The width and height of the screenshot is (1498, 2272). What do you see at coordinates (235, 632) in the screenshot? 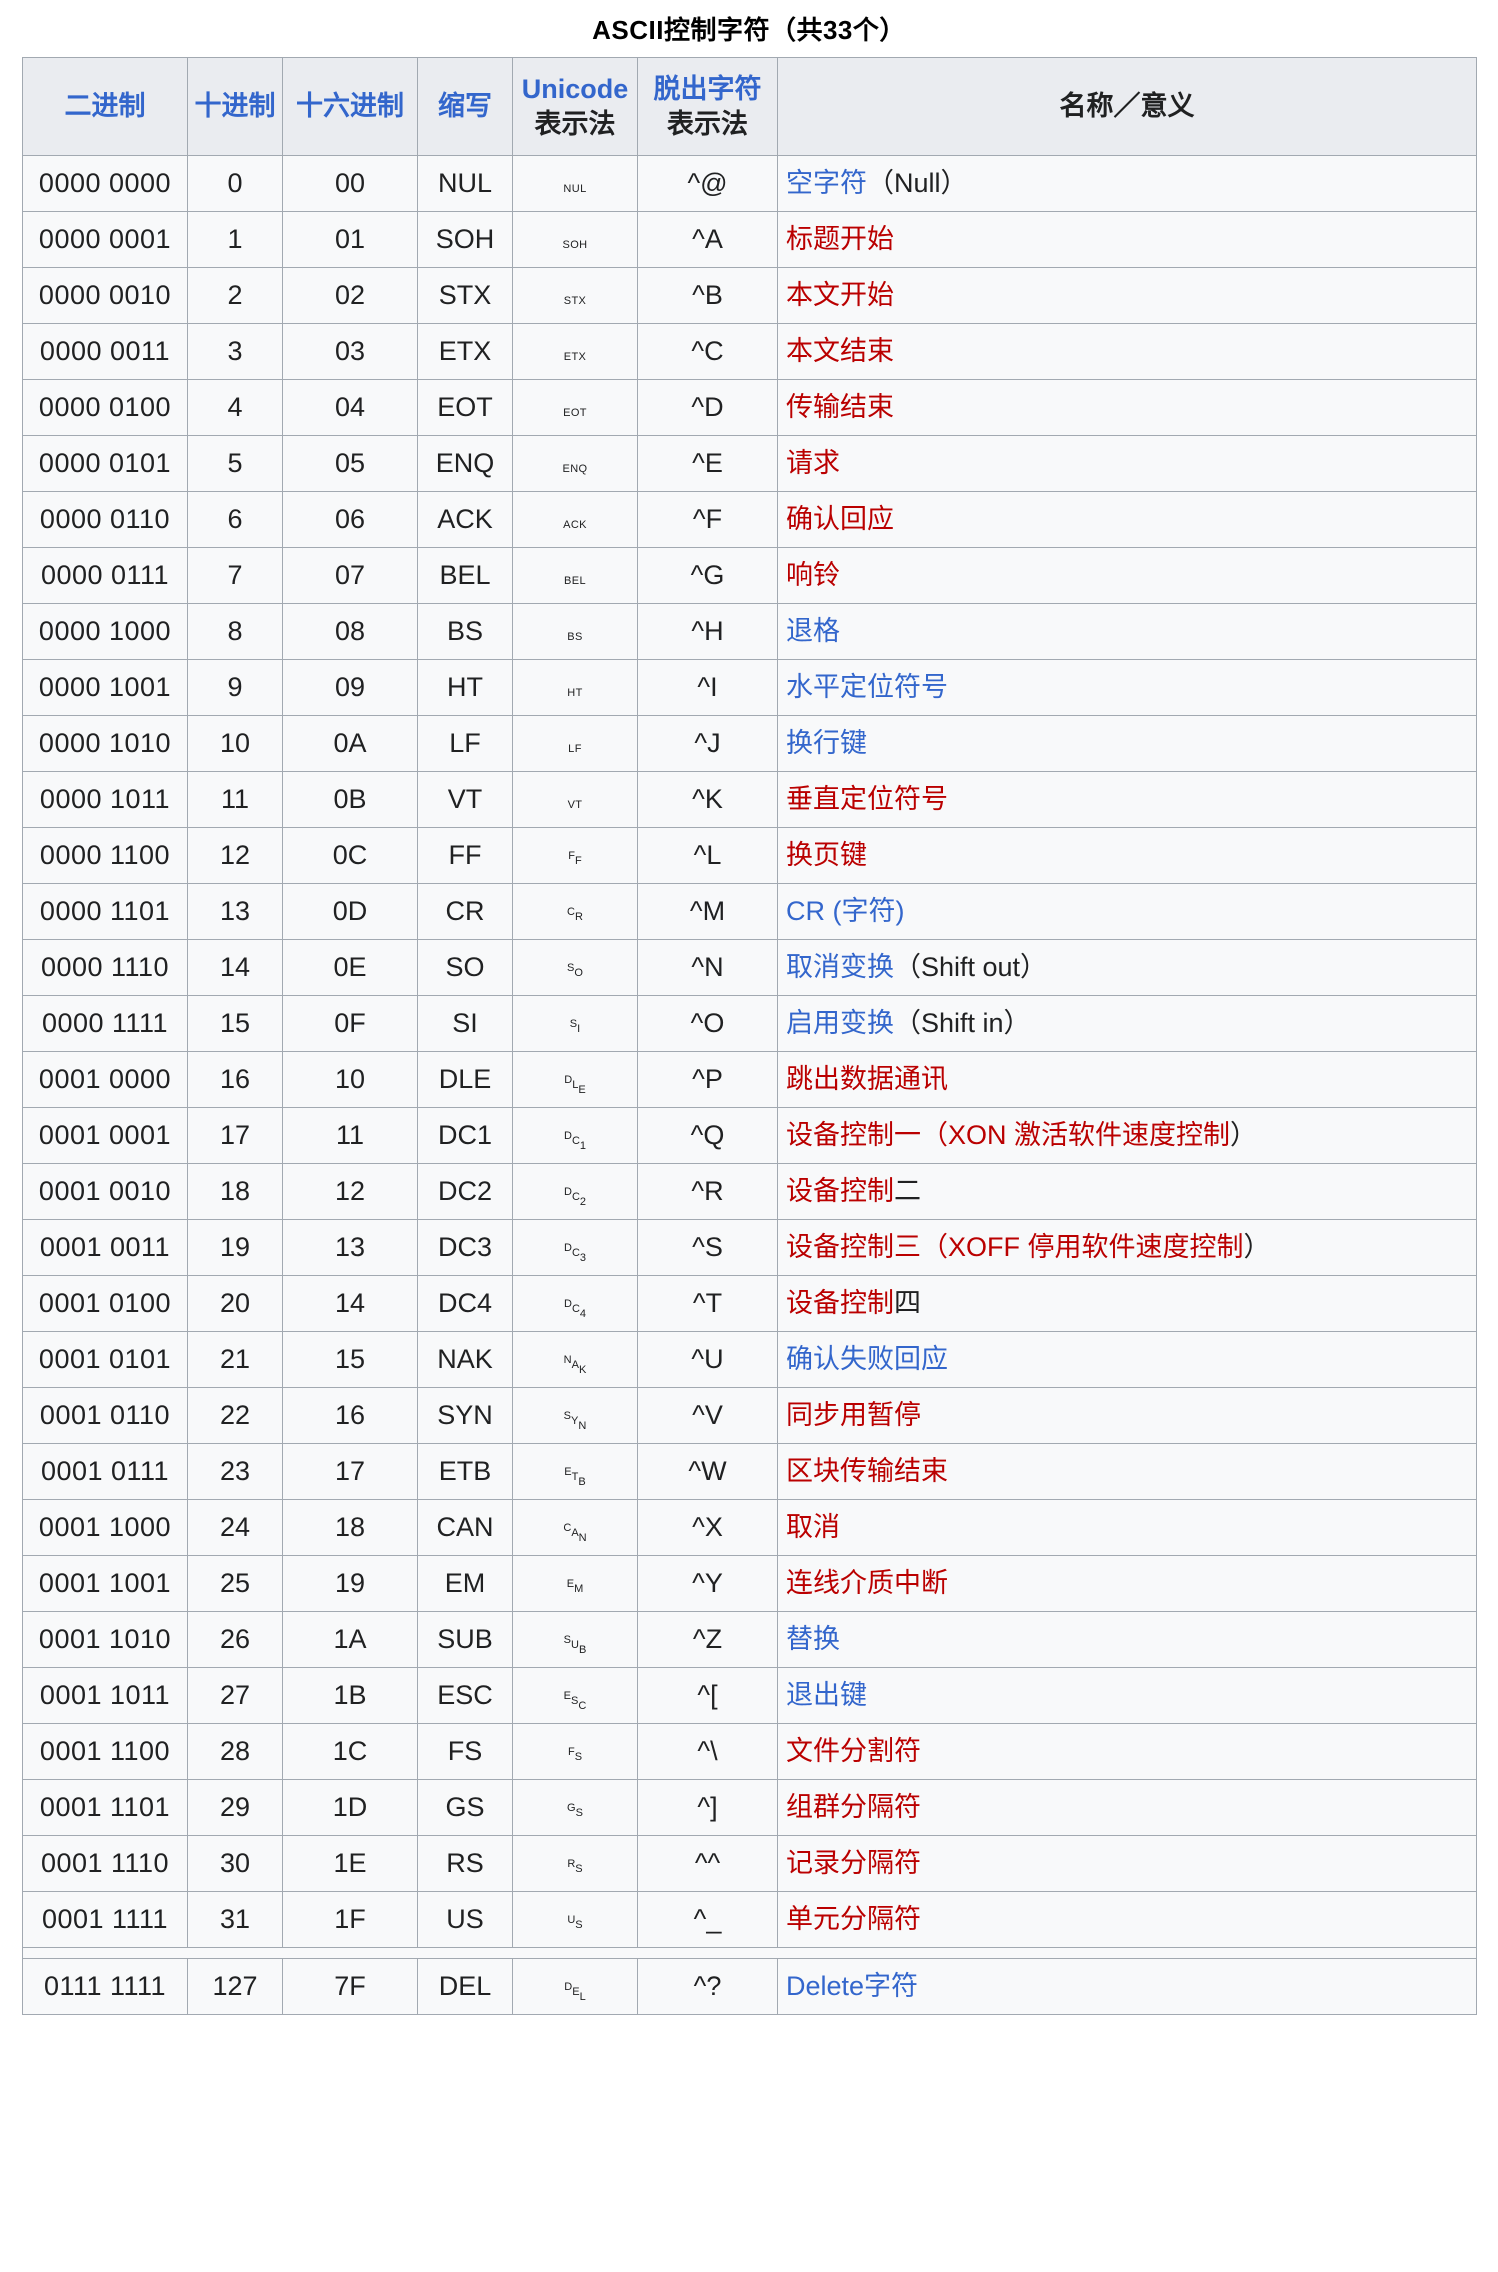
I see `cell-decimal: 8` at bounding box center [235, 632].